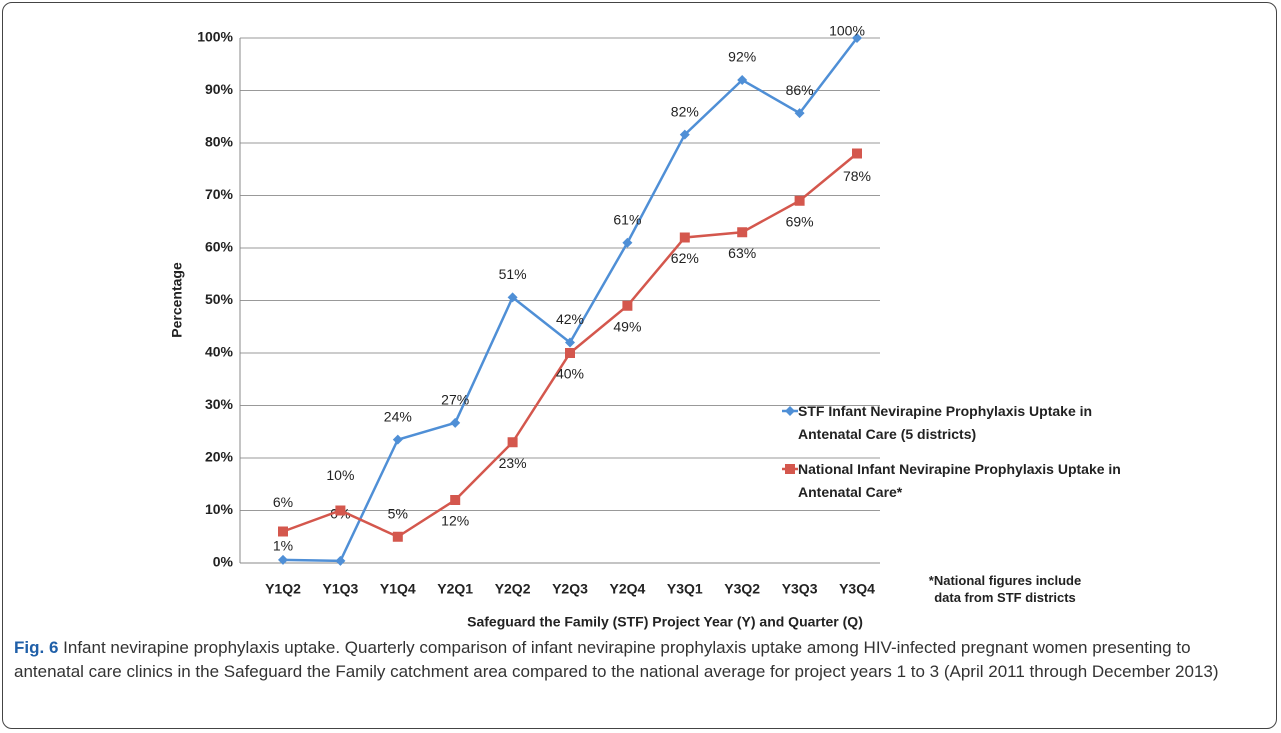 Image resolution: width=1281 pixels, height=733 pixels. I want to click on x-tick-label: Y2Q3, so click(570, 589).